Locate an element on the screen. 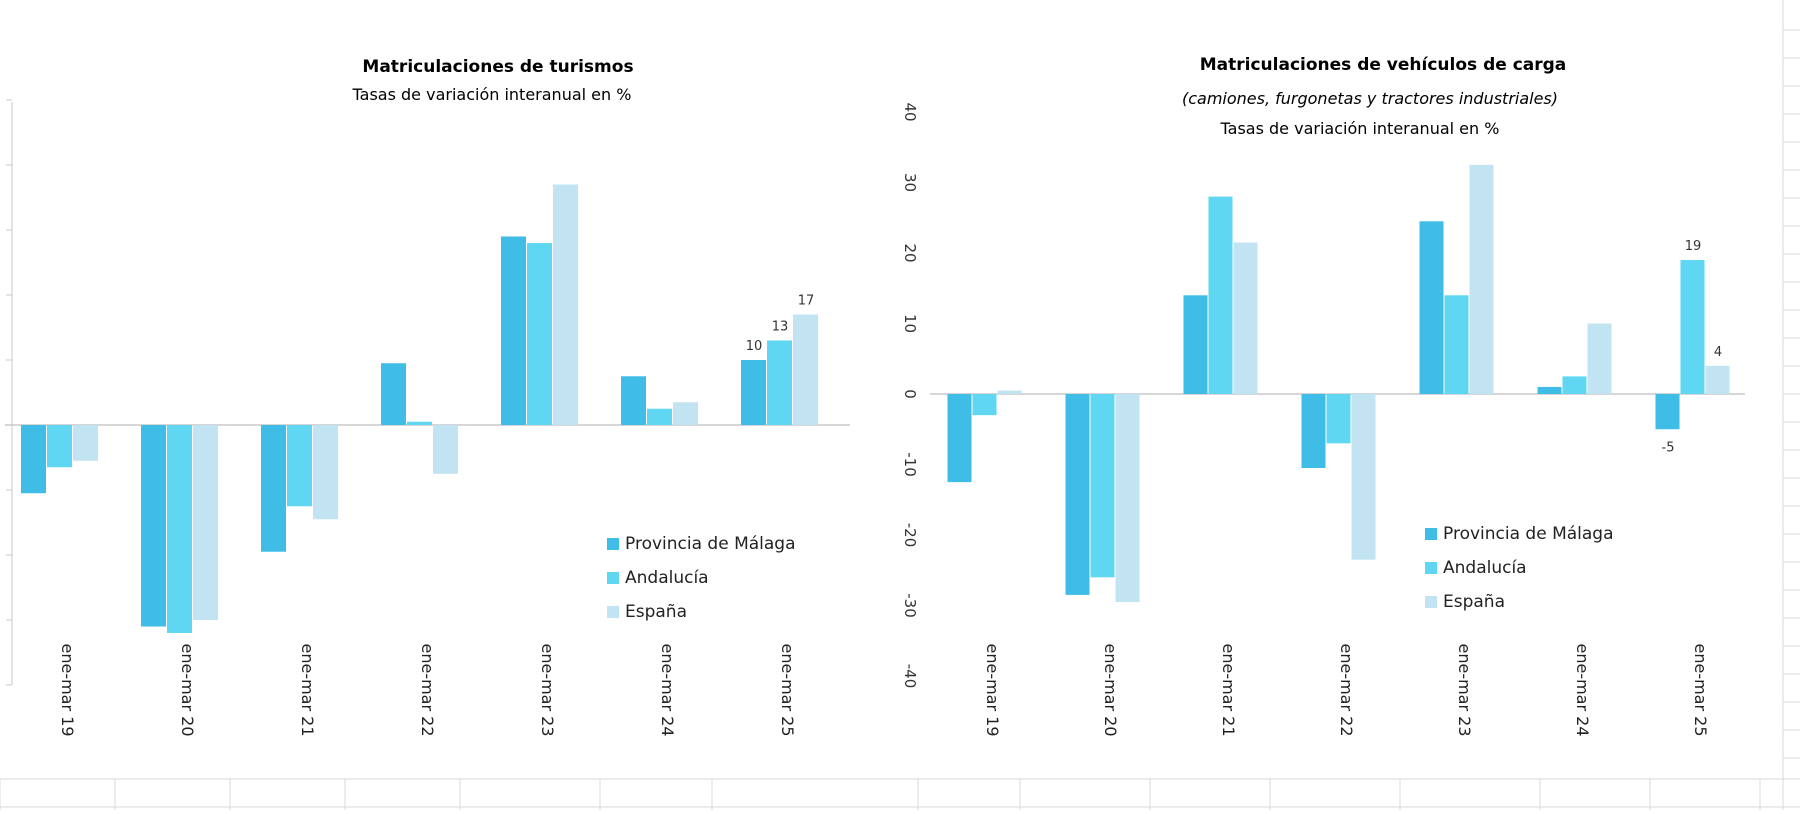 Image resolution: width=1800 pixels, height=814 pixels. data-label: 13 is located at coordinates (780, 327).